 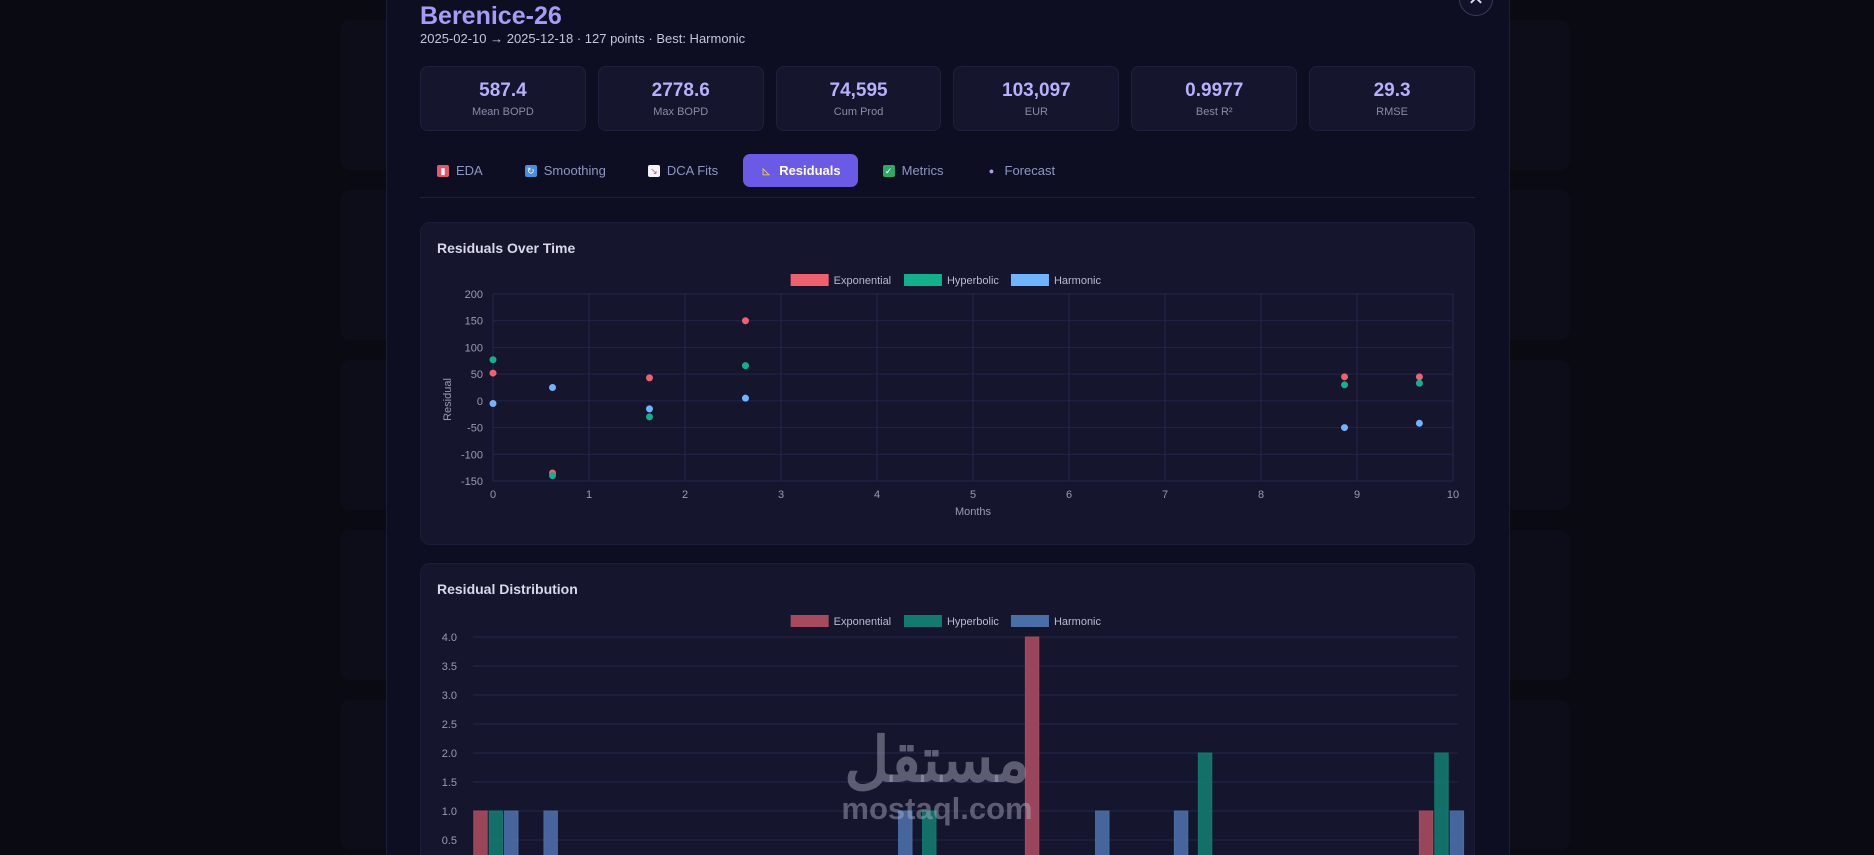 I want to click on x-tick-label: 8, so click(x=1261, y=495).